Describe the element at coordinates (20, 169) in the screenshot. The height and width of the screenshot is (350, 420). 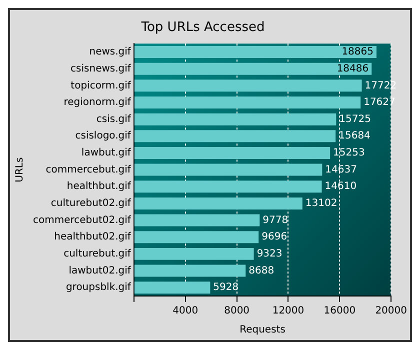
I see `y-axis-title: URLs` at that location.